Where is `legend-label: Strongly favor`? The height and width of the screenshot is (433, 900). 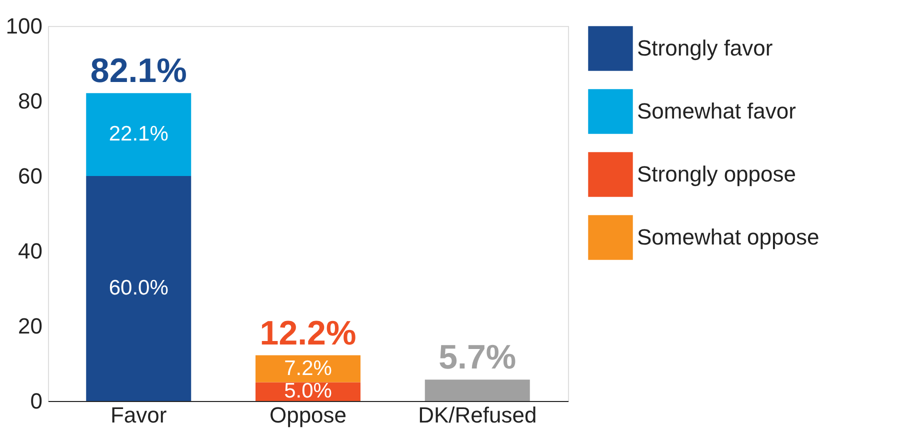 legend-label: Strongly favor is located at coordinates (705, 48).